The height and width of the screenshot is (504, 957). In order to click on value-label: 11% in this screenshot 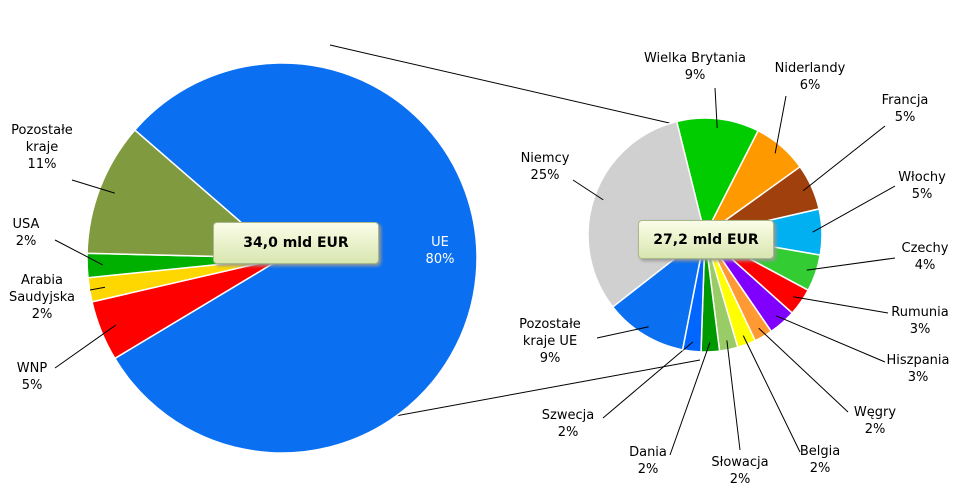, I will do `click(42, 164)`.